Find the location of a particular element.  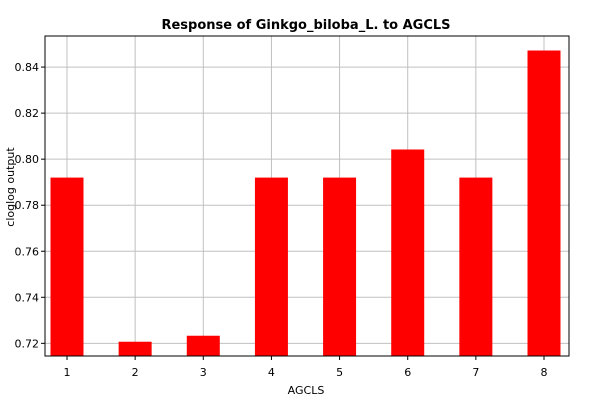

x-tick-label: 5 is located at coordinates (339, 372).